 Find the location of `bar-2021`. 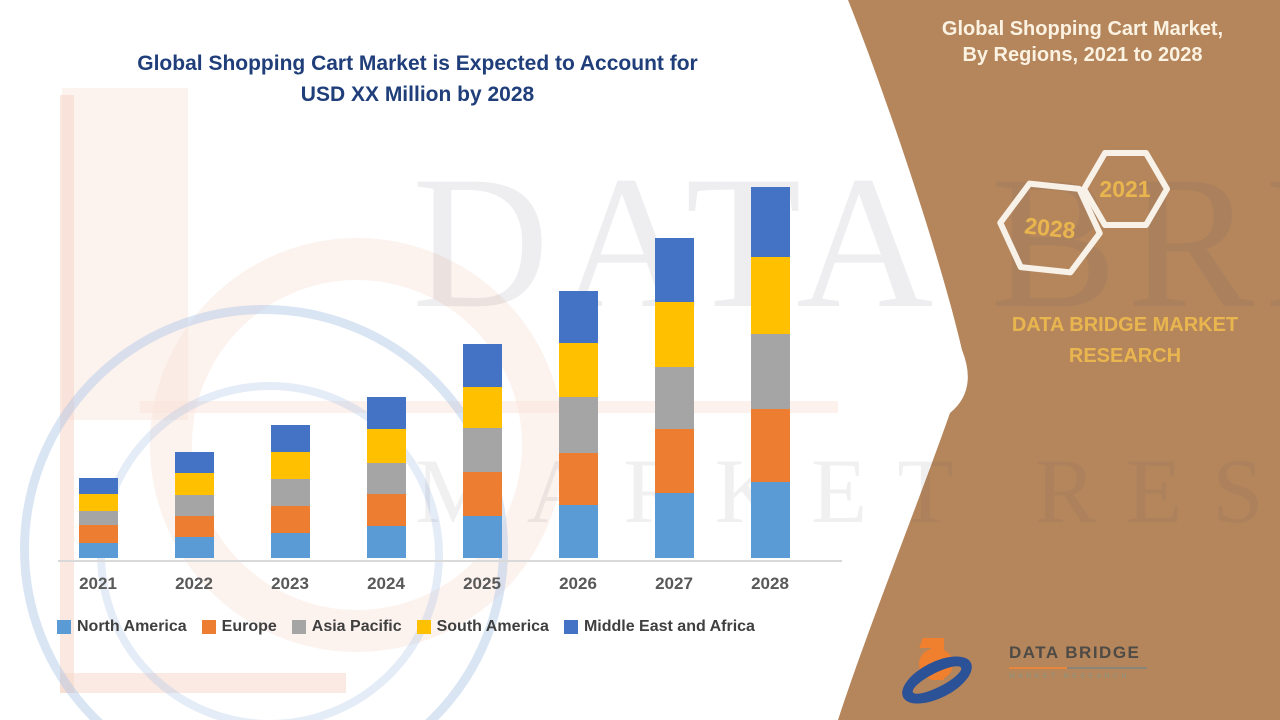

bar-2021 is located at coordinates (98, 518).